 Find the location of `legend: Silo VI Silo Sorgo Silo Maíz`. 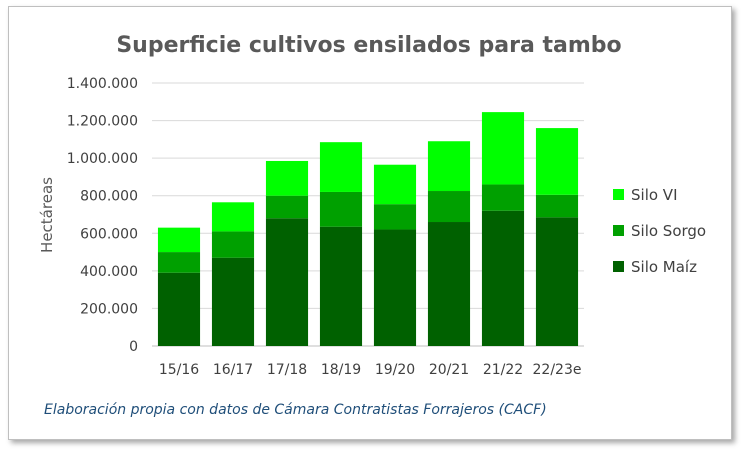

legend: Silo VI Silo Sorgo Silo Maíz is located at coordinates (659, 231).